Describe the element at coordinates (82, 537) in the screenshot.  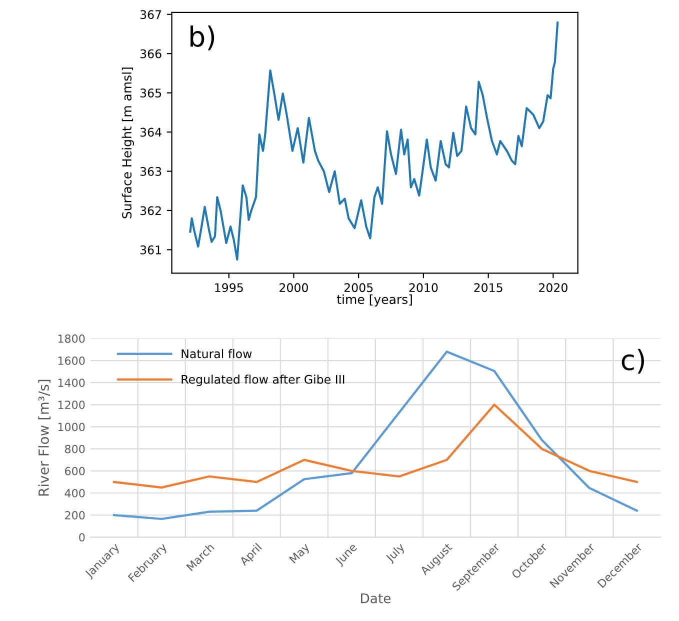
I see `y-tick-label: 0` at that location.